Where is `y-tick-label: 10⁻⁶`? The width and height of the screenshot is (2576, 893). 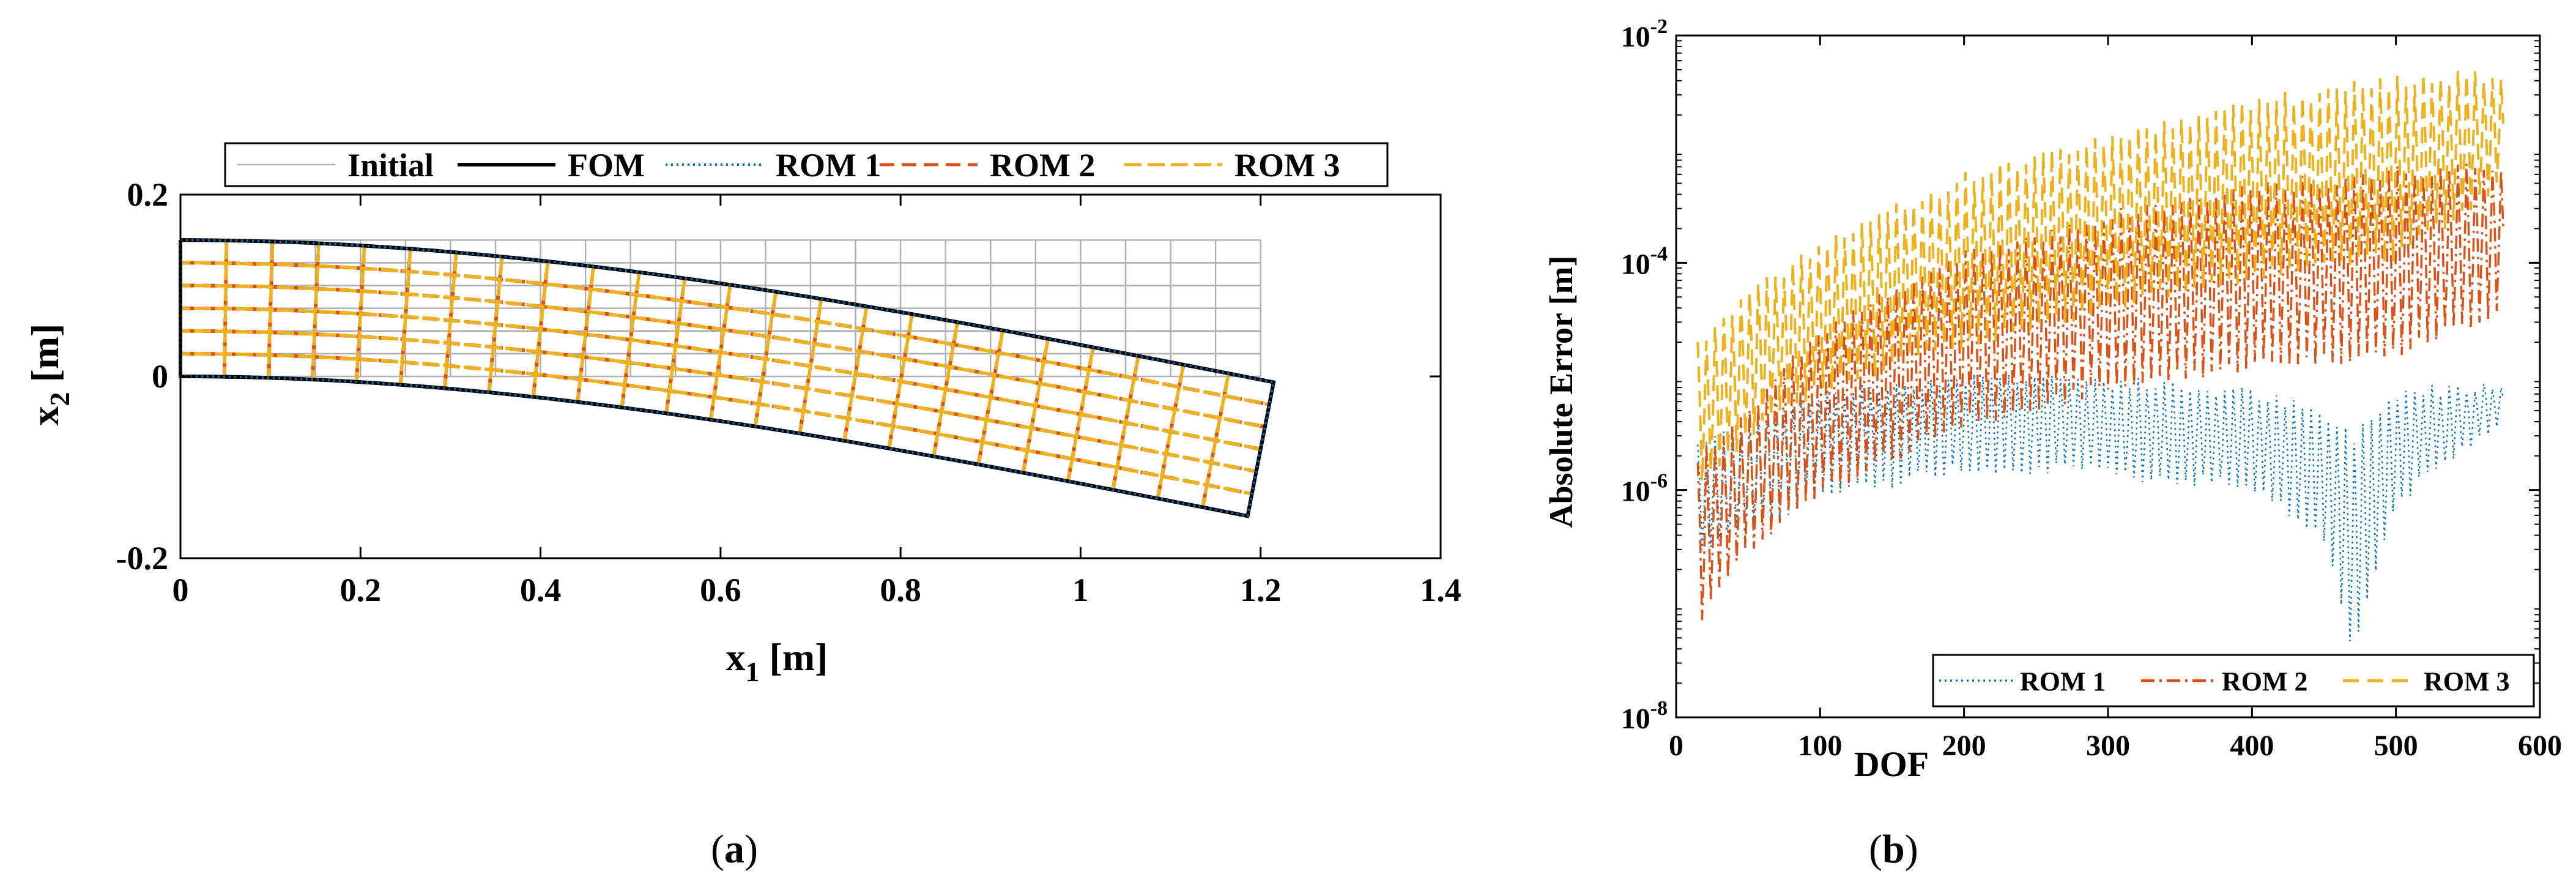 y-tick-label: 10⁻⁶ is located at coordinates (1644, 489).